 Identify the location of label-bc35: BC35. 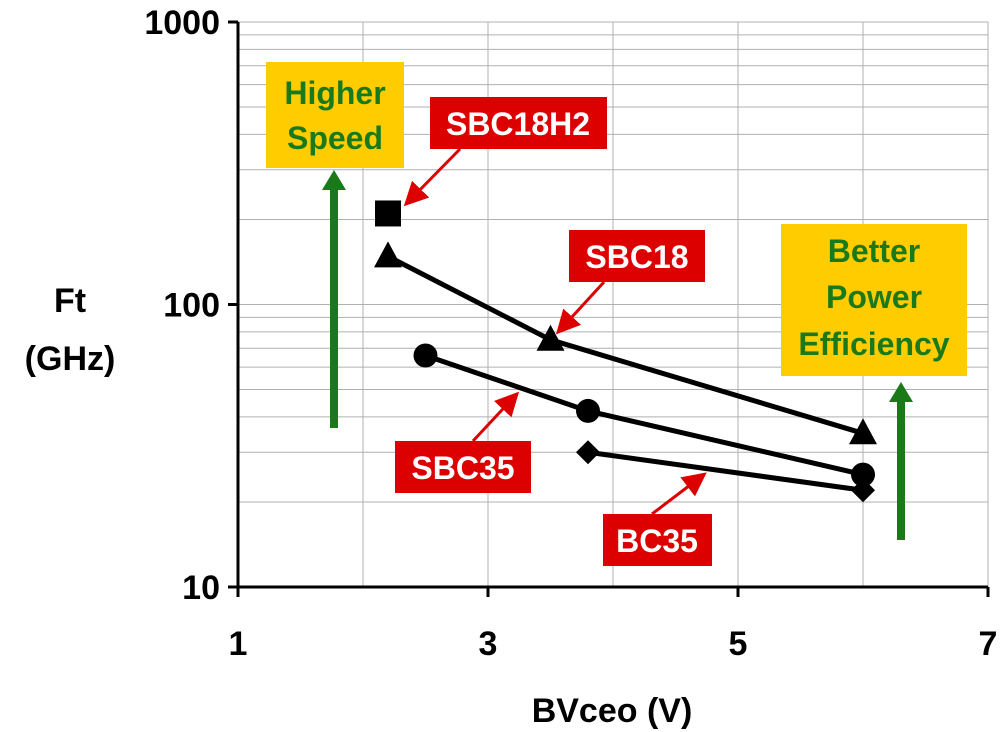
(657, 521).